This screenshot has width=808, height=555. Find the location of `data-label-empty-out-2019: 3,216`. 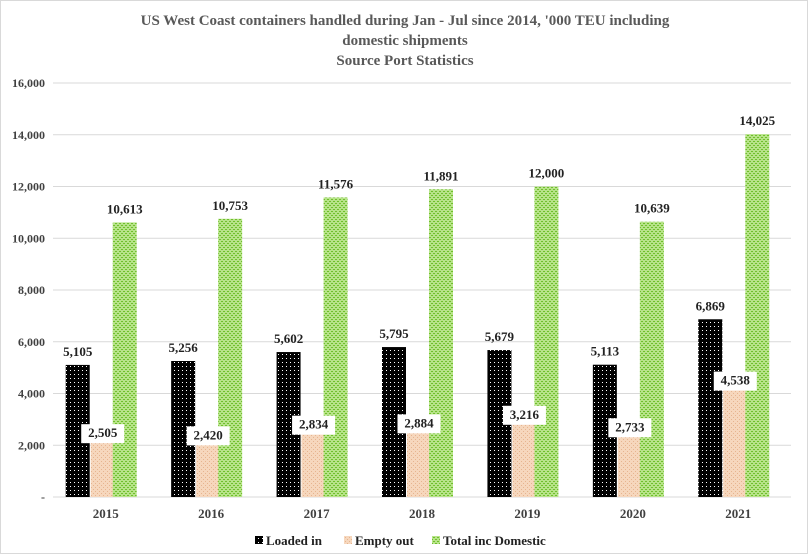

data-label-empty-out-2019: 3,216 is located at coordinates (525, 414).